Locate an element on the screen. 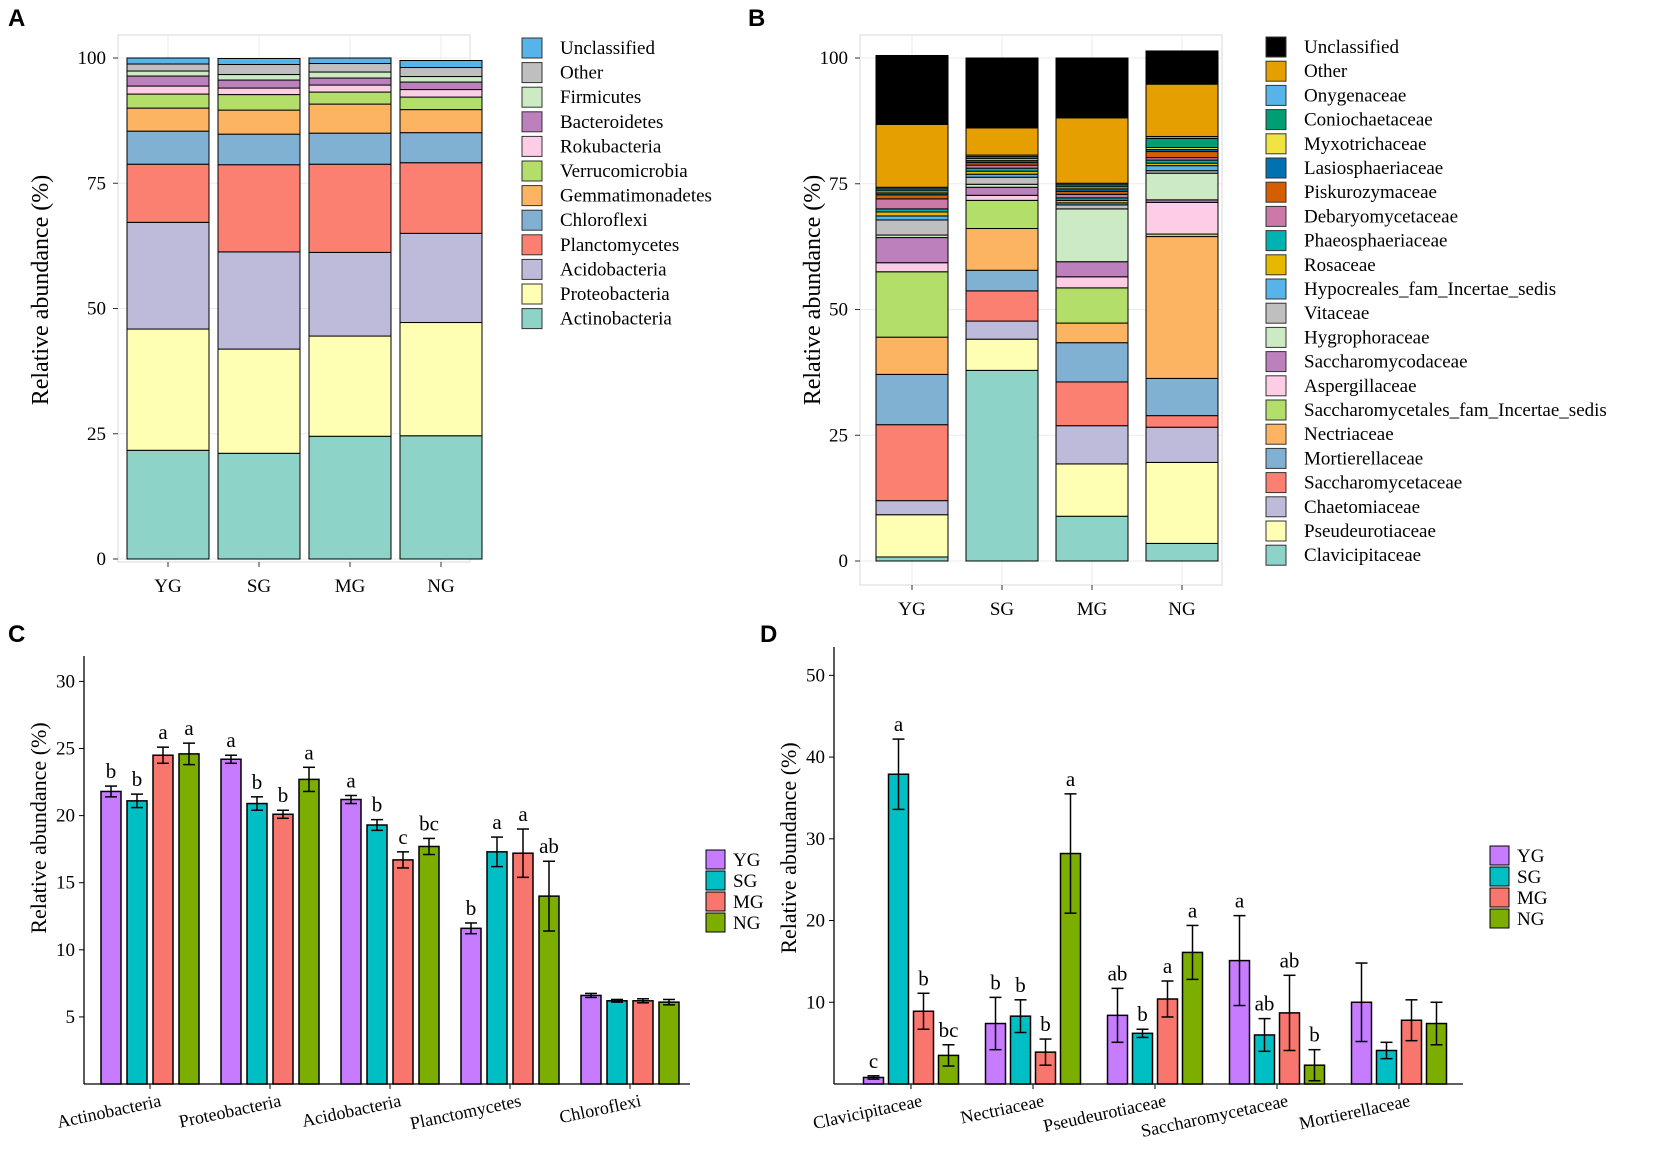 The image size is (1678, 1169). panel-c-bar-proteobacteria-yg is located at coordinates (231, 921).